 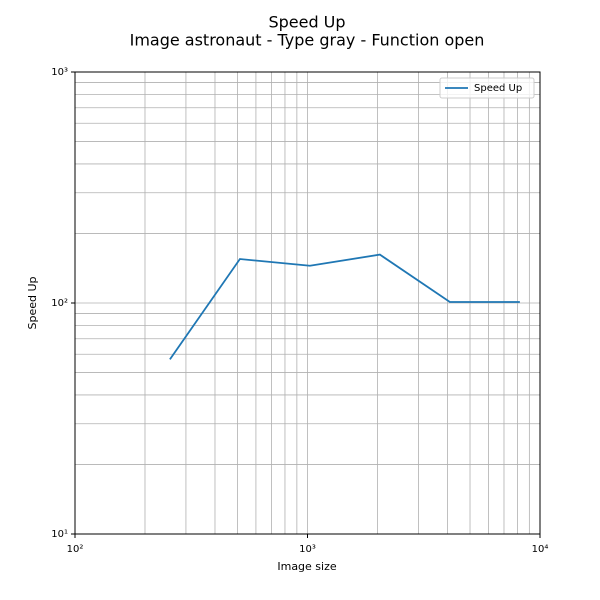 I want to click on x-tick-label: 10³, so click(x=307, y=549).